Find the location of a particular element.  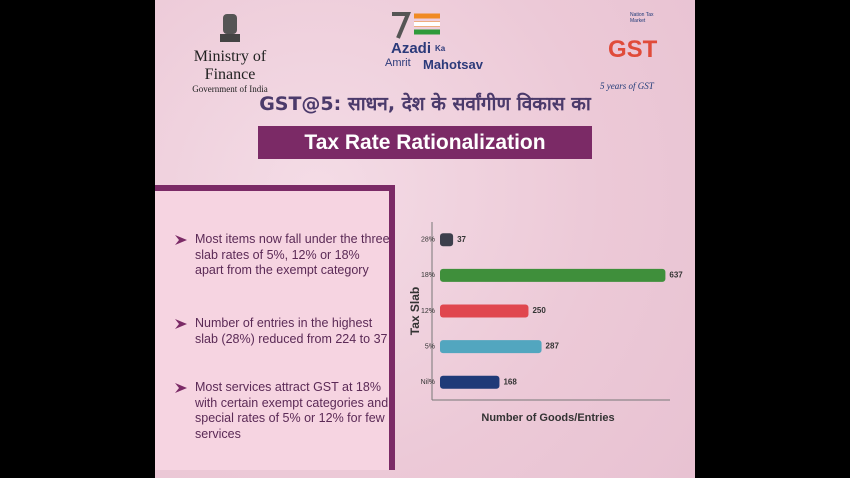

logo-text: Azadi is located at coordinates (411, 48).